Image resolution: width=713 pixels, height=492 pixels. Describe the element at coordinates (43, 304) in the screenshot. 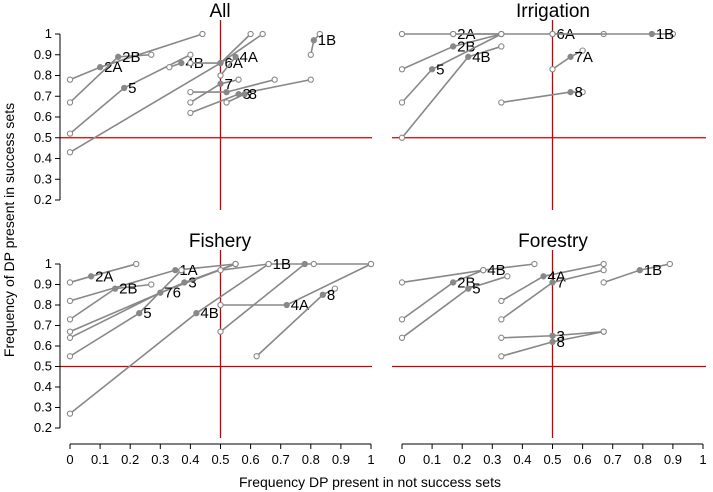

I see `y-tick-label: 0.8` at that location.